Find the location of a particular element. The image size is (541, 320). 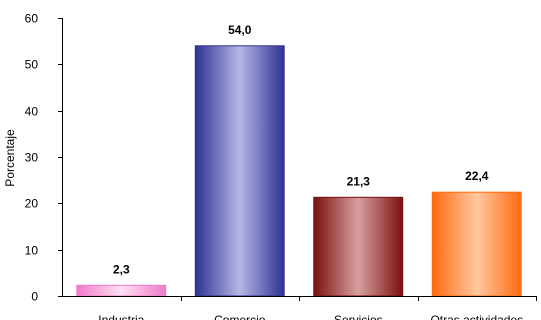

y-tick-label: 50 is located at coordinates (32, 65).